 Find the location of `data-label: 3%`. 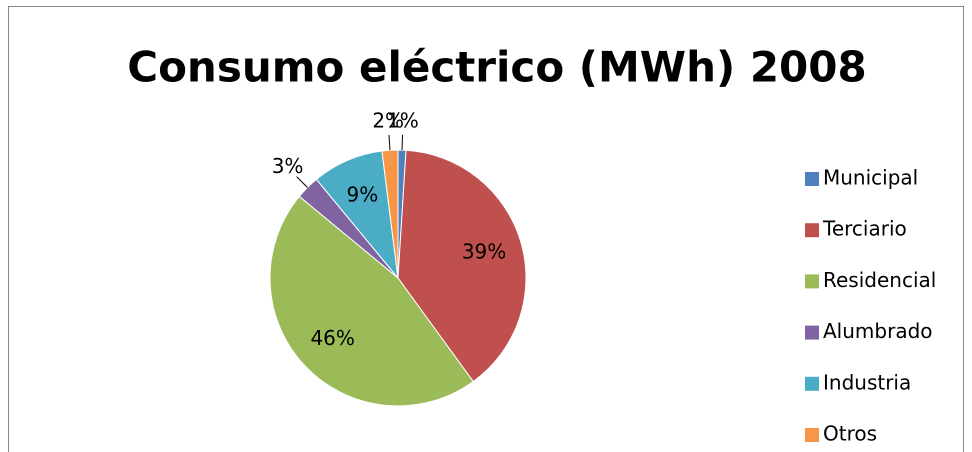

data-label: 3% is located at coordinates (288, 166).